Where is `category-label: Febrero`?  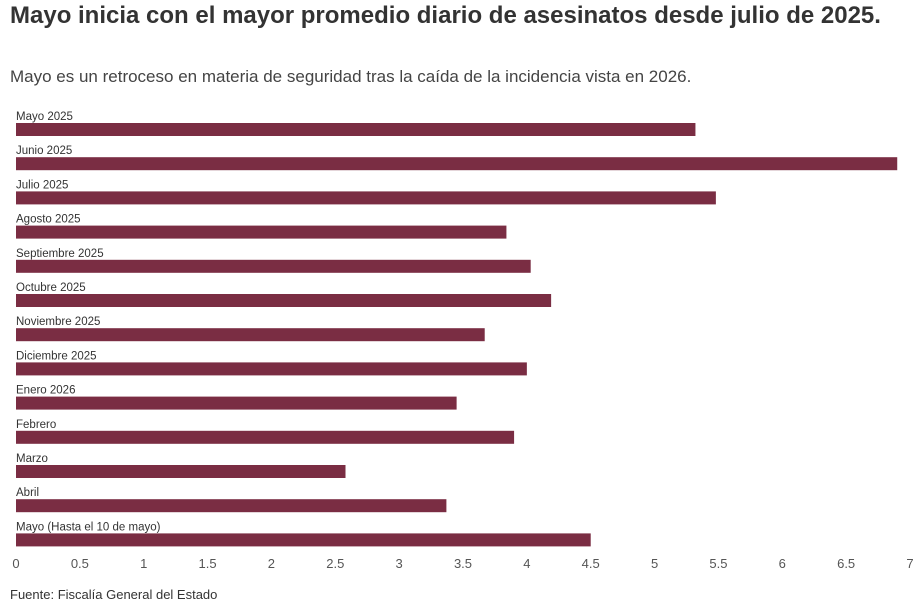
category-label: Febrero is located at coordinates (36, 425).